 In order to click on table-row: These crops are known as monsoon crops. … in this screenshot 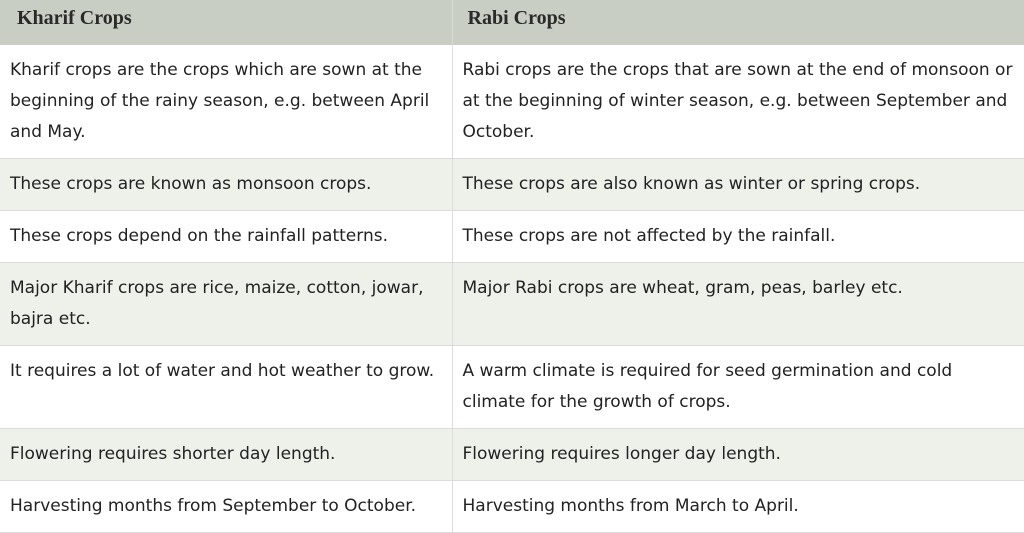, I will do `click(512, 184)`.